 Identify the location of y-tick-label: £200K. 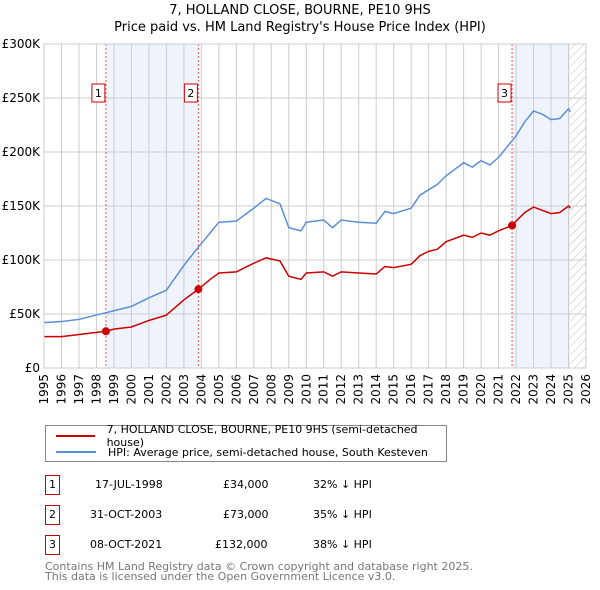
(22, 152).